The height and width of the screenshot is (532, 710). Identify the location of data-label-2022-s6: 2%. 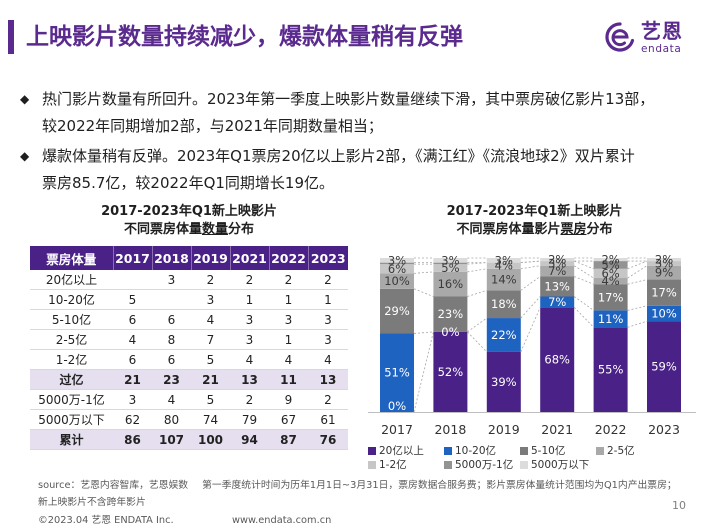
(610, 260).